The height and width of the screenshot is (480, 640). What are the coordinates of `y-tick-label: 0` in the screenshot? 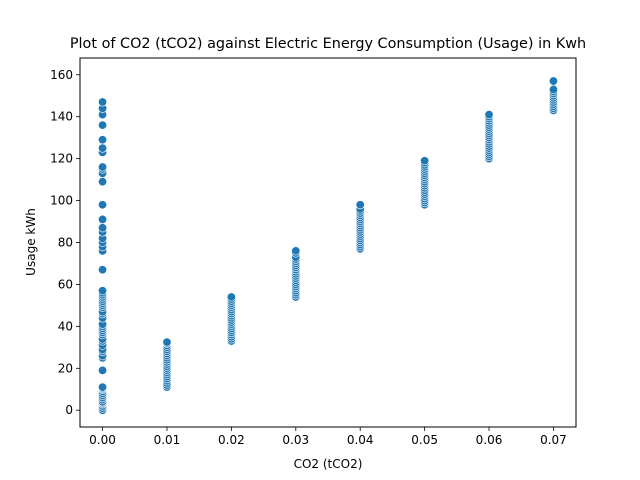 It's located at (69, 410).